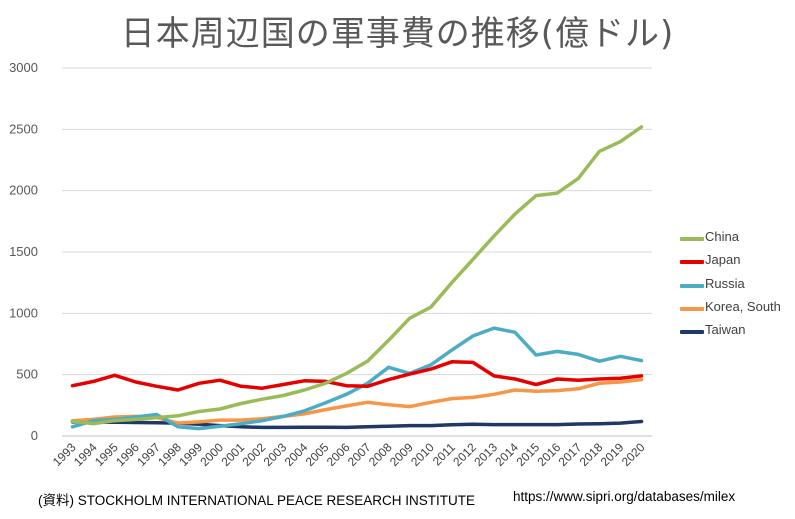 The height and width of the screenshot is (519, 795). Describe the element at coordinates (23, 312) in the screenshot. I see `y-tick-label: 1000` at that location.